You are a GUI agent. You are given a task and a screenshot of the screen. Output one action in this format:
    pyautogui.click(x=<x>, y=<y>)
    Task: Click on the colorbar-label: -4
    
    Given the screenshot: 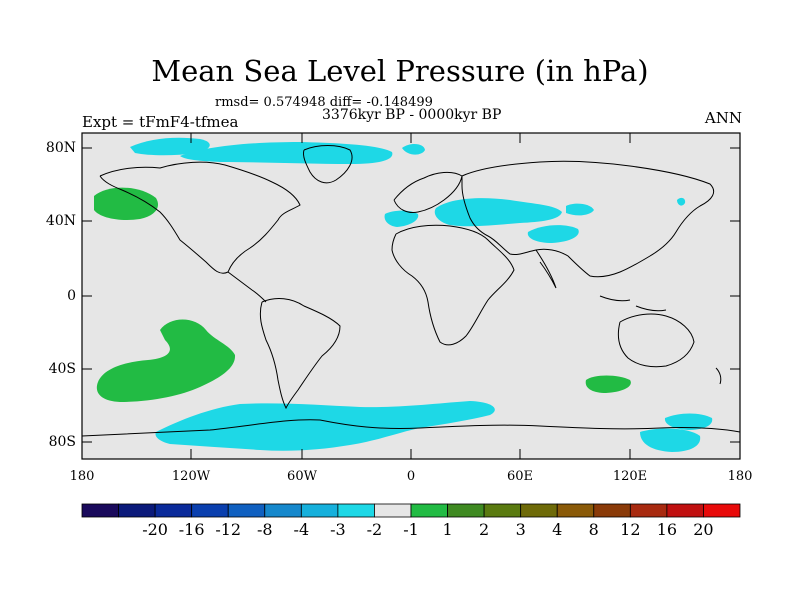 What is the action you would take?
    pyautogui.click(x=301, y=529)
    